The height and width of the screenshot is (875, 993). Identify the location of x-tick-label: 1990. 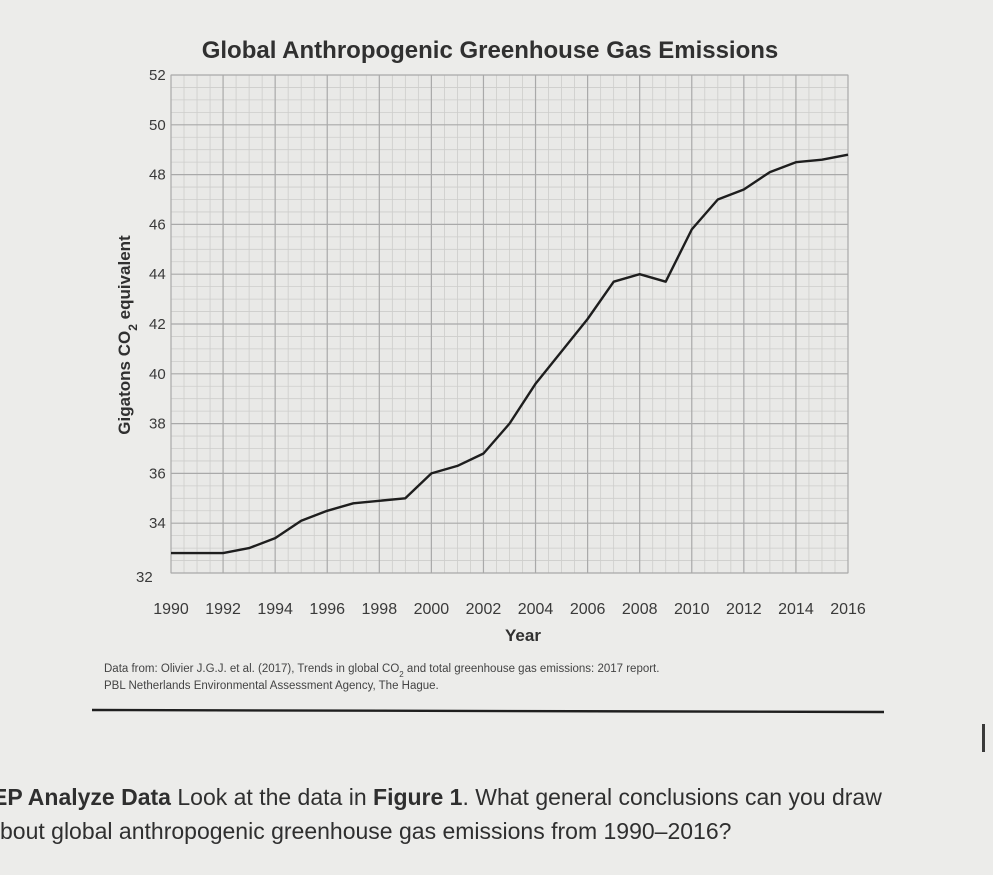
(171, 609).